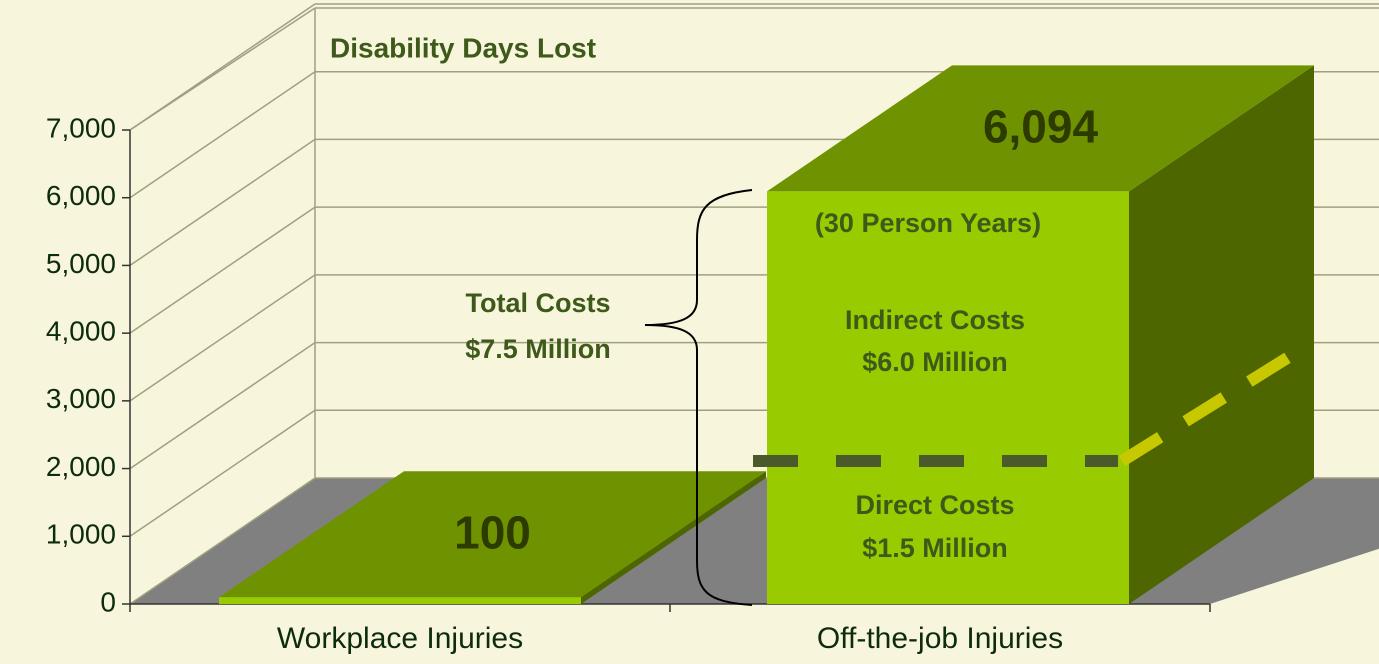 This screenshot has height=664, width=1379. What do you see at coordinates (81, 263) in the screenshot?
I see `y-tick-label: 5,000` at bounding box center [81, 263].